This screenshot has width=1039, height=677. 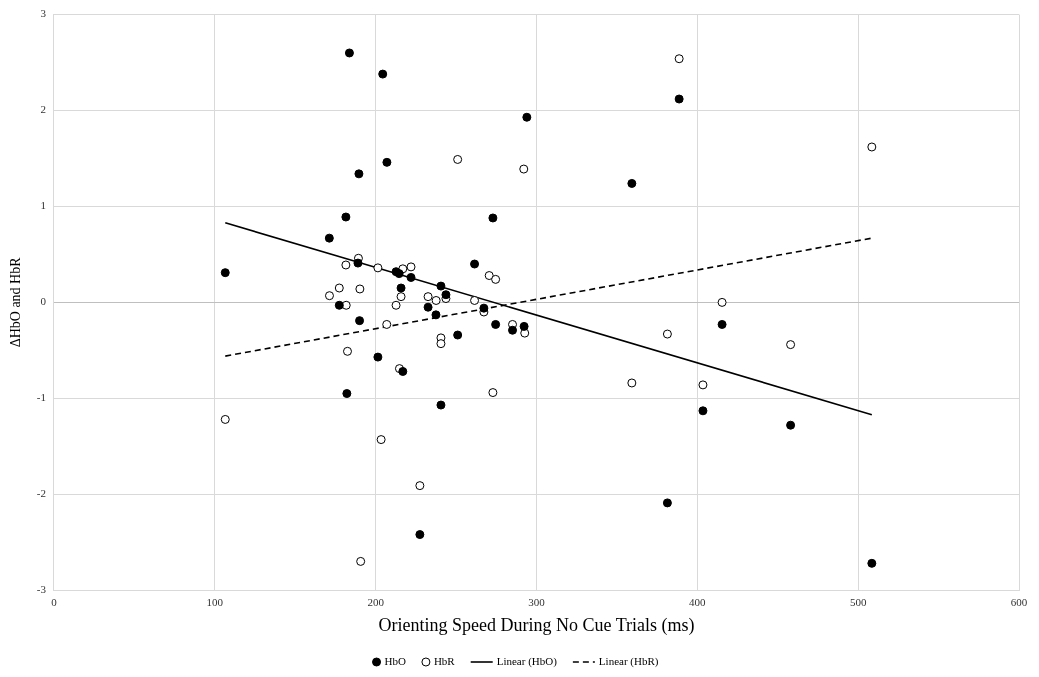 What do you see at coordinates (444, 660) in the screenshot?
I see `legend-label: HbR` at bounding box center [444, 660].